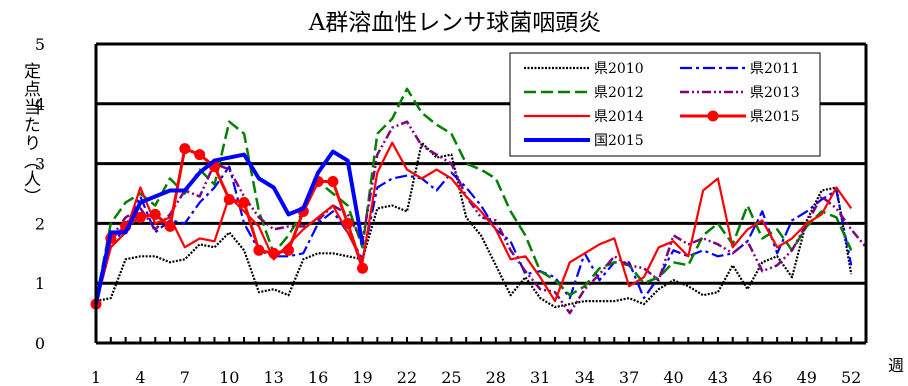 The image size is (908, 386). Describe the element at coordinates (476, 377) in the screenshot. I see `x-ticks: 1 4 7 10 13 16 19 22 25 28 31 34 37 40 43 46 49 52` at that location.